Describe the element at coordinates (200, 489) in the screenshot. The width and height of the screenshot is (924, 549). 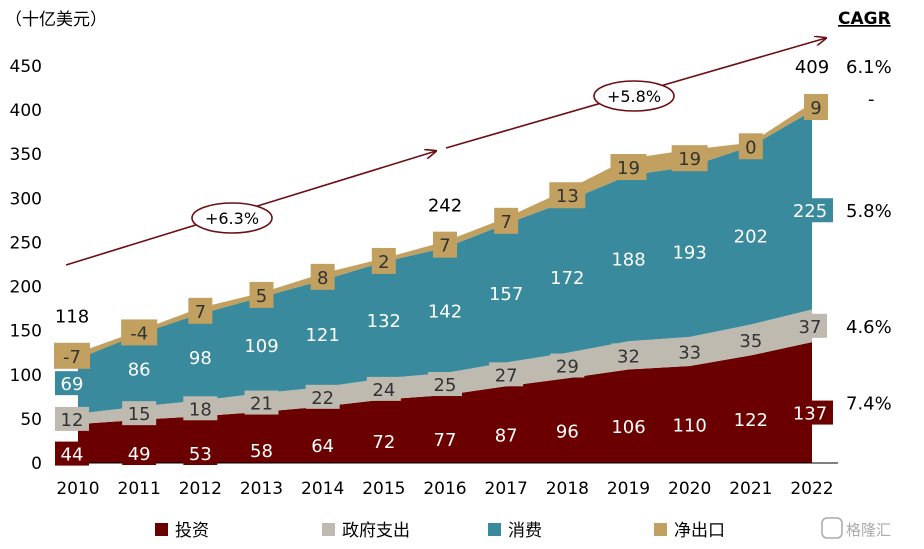
I see `x-tick-label: 2012` at that location.